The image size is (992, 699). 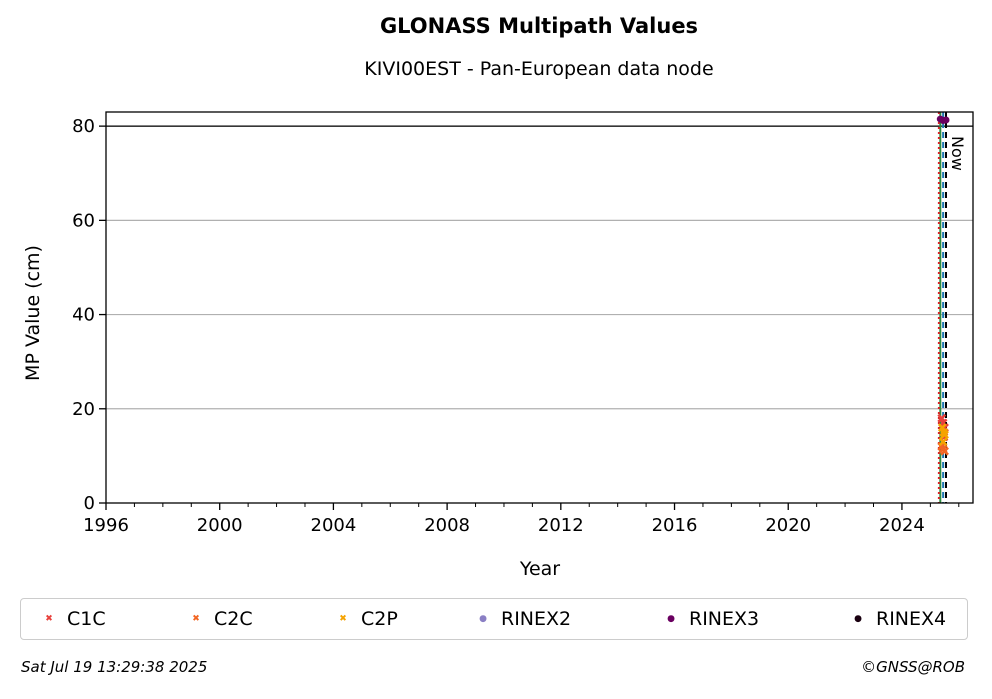 I want to click on x-axis-label: Year, so click(x=539, y=569).